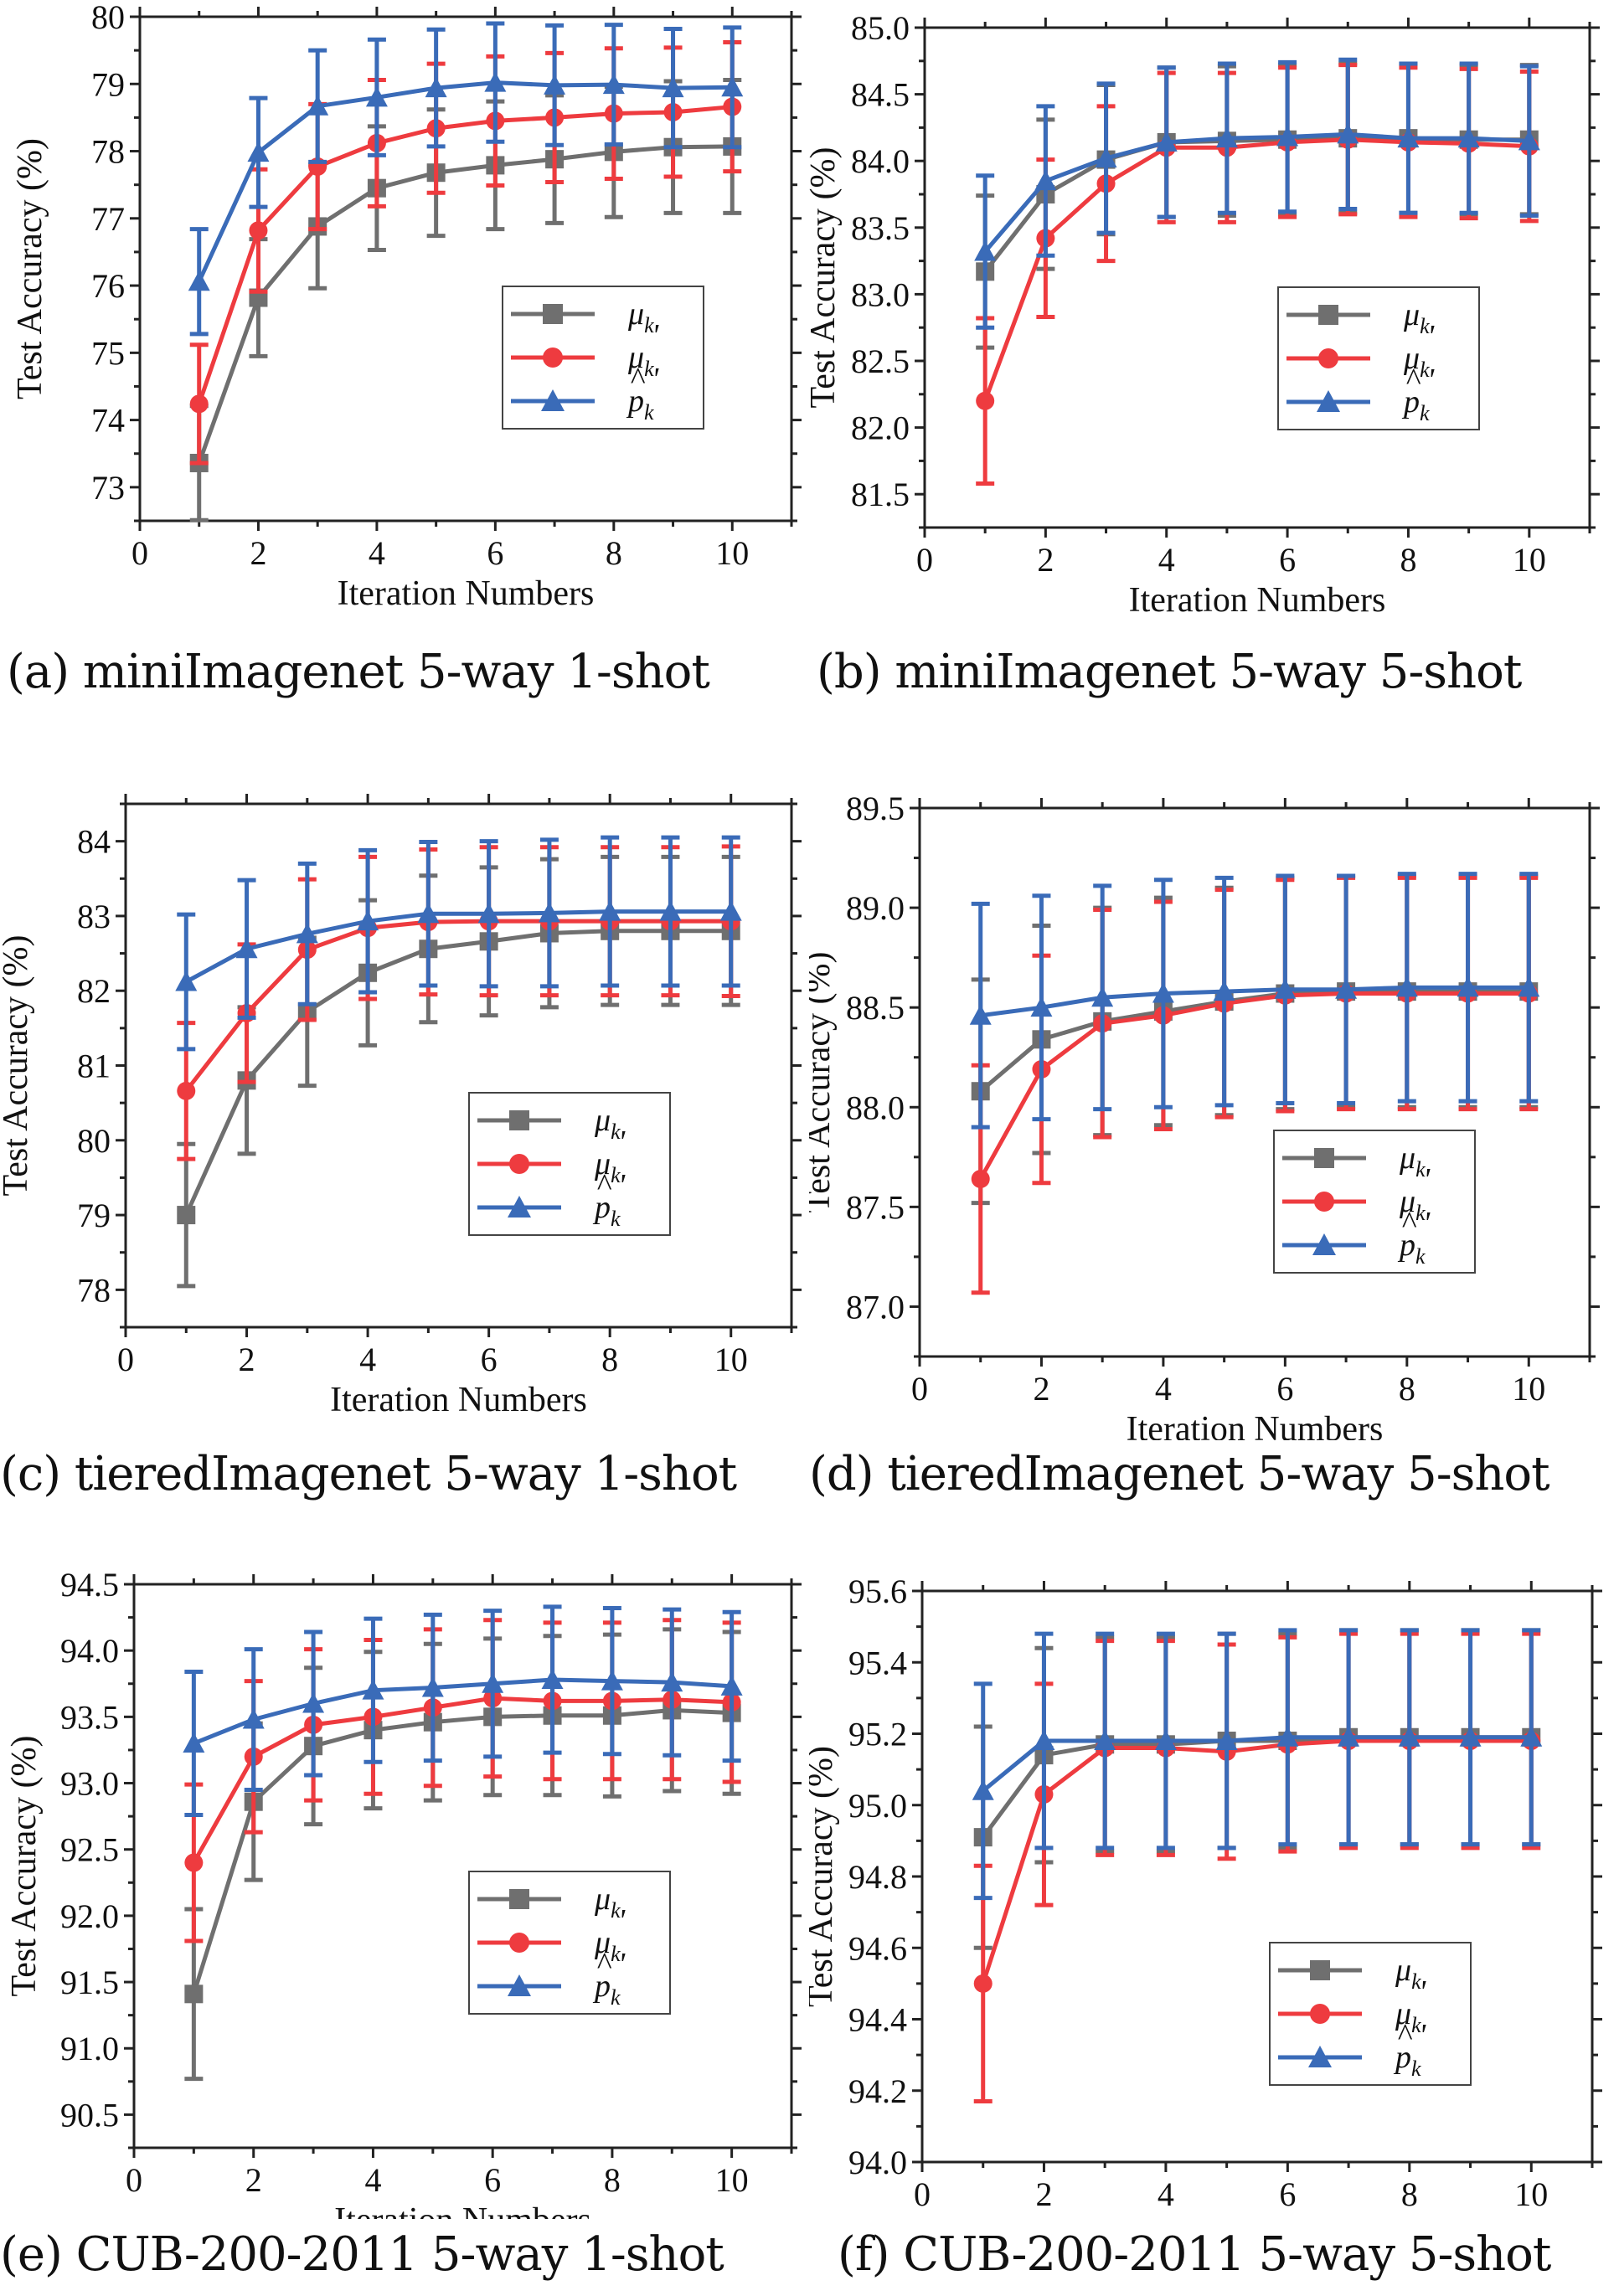 This screenshot has width=1619, height=2296. I want to click on y-tick-label: 88.5, so click(875, 1008).